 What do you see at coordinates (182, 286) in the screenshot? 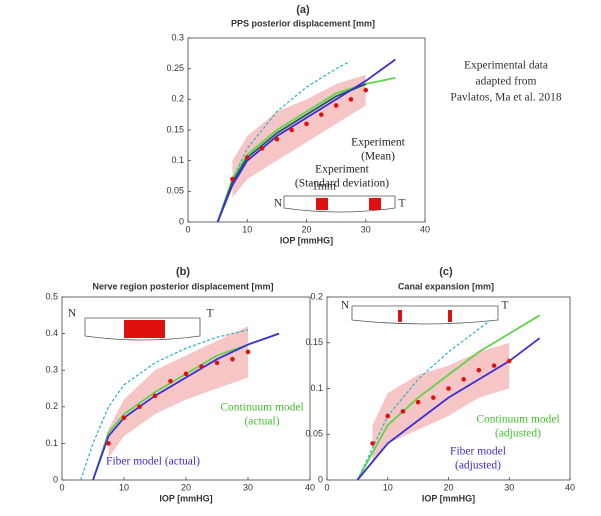
I see `panel-title: Nerve region posterior displacement [mm]` at bounding box center [182, 286].